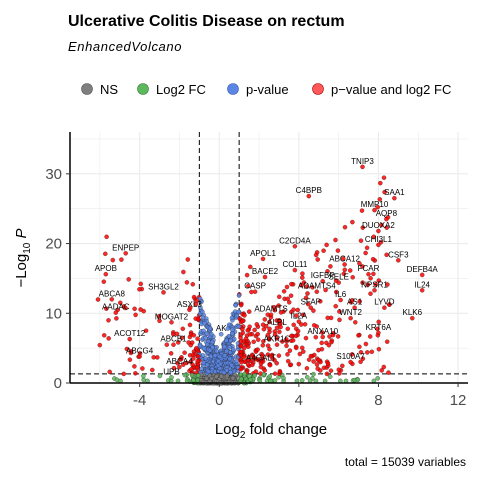 Image resolution: width=480 pixels, height=480 pixels. What do you see at coordinates (255, 286) in the screenshot?
I see `gene-label: CASP` at bounding box center [255, 286].